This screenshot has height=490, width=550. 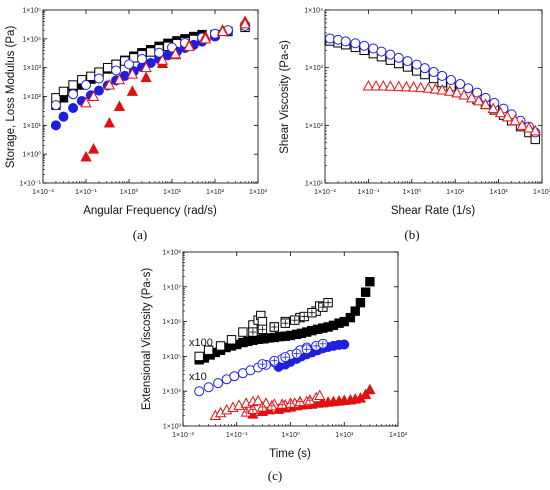 What do you see at coordinates (370, 389) in the screenshot?
I see `data-point-c-s6-triangle` at bounding box center [370, 389].